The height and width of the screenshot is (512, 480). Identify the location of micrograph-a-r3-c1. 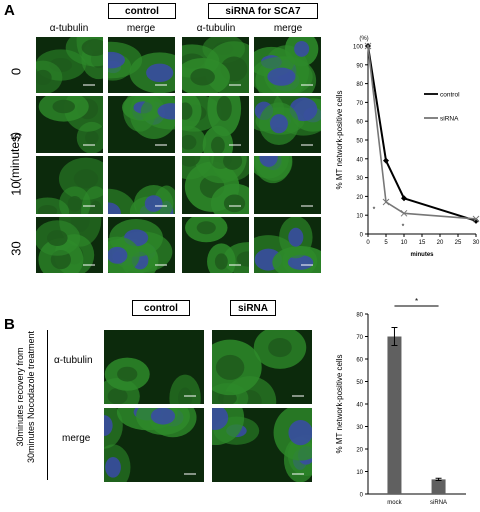
(141, 245).